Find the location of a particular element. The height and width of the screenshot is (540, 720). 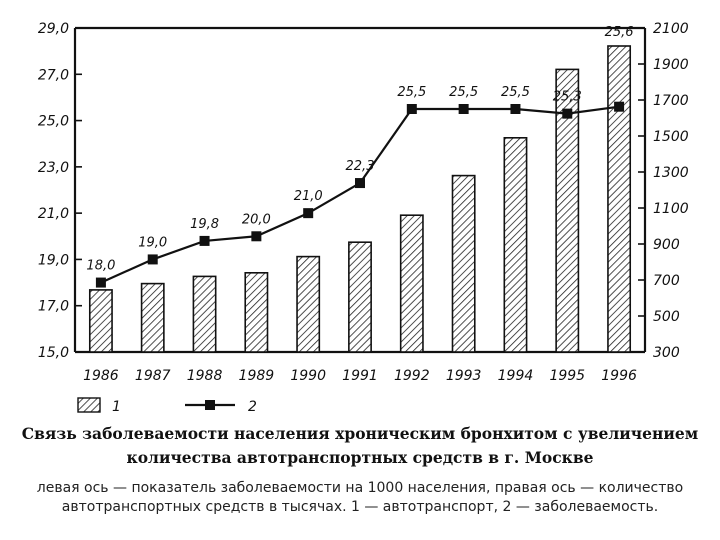

data-label: 25,6 is located at coordinates (619, 32).